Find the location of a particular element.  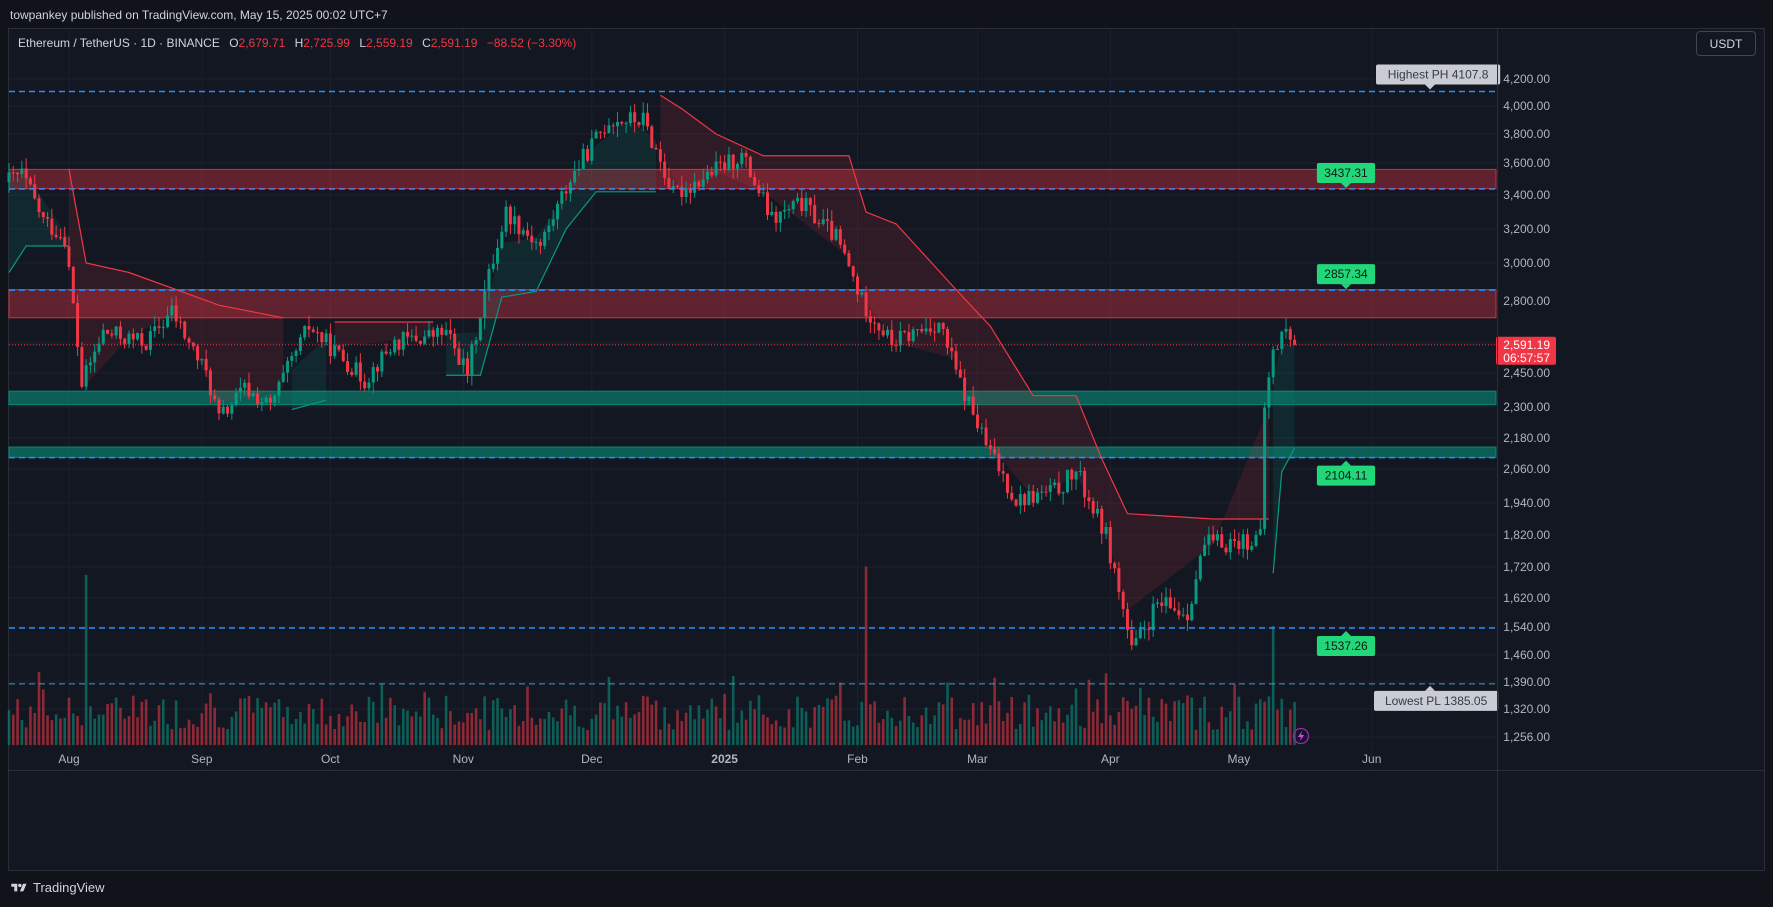

lightning-icon is located at coordinates (1301, 736).